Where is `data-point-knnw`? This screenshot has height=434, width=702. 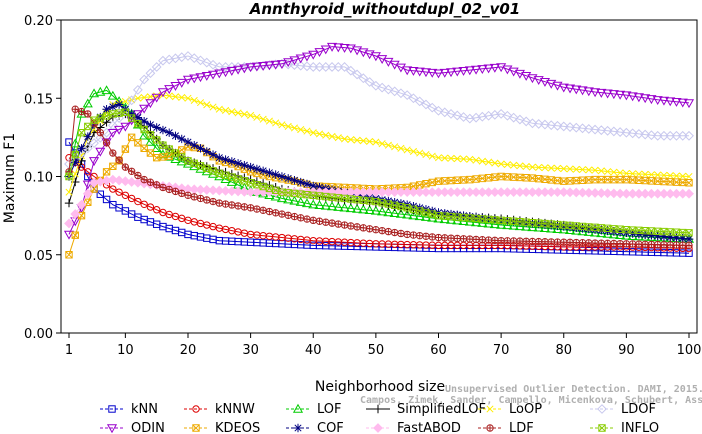
data-point-knnw is located at coordinates (119, 192).